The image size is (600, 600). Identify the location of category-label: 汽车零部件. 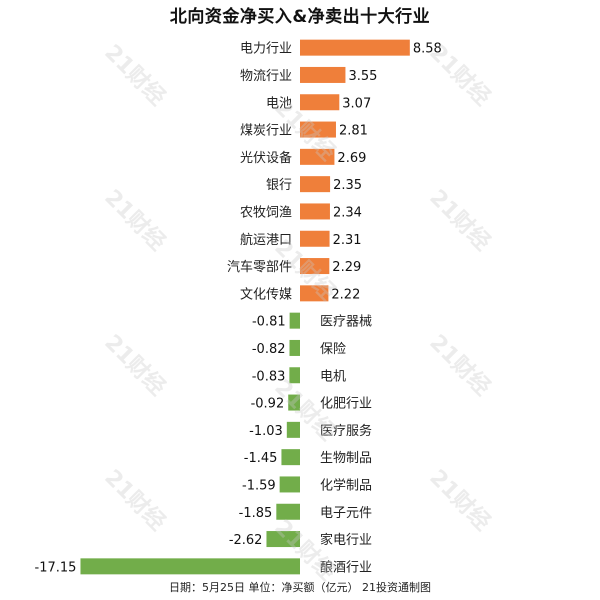
(259, 267).